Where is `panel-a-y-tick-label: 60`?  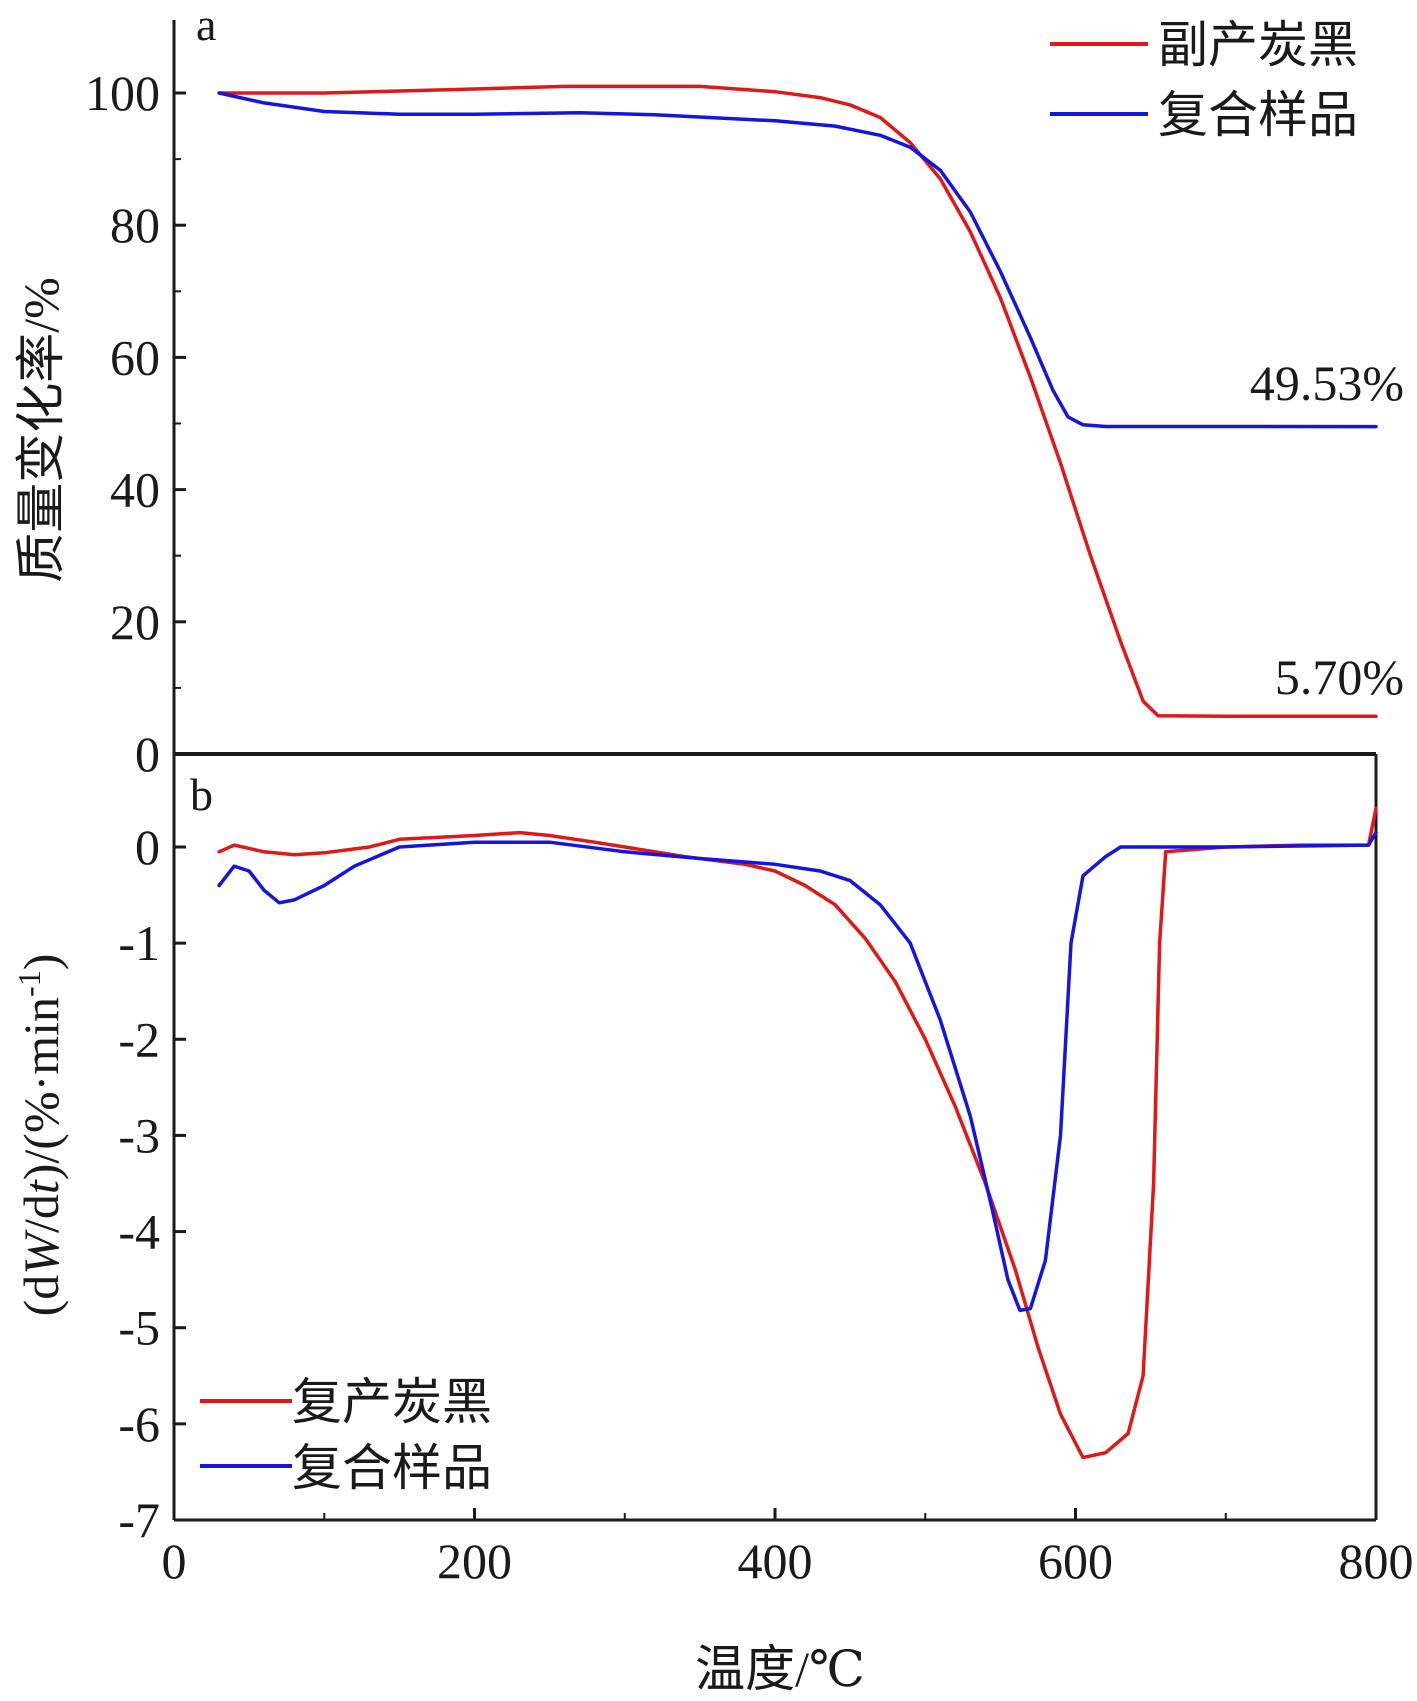 panel-a-y-tick-label: 60 is located at coordinates (135, 357).